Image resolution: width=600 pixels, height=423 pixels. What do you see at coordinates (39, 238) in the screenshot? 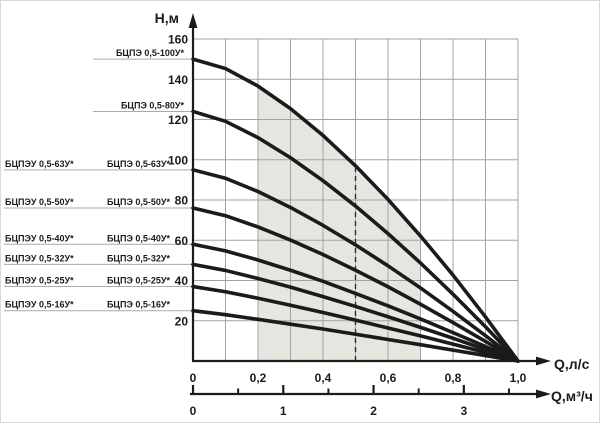
I see `pump-model-label-alt: БЦПЭУ 0,5-40У*` at bounding box center [39, 238].